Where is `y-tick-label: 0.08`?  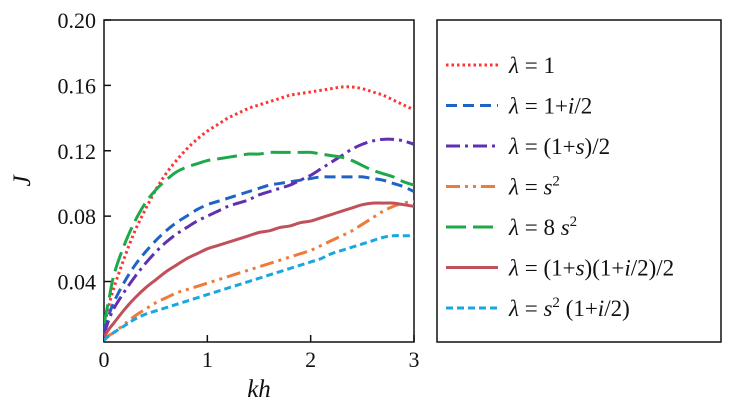
y-tick-label: 0.08 is located at coordinates (77, 216).